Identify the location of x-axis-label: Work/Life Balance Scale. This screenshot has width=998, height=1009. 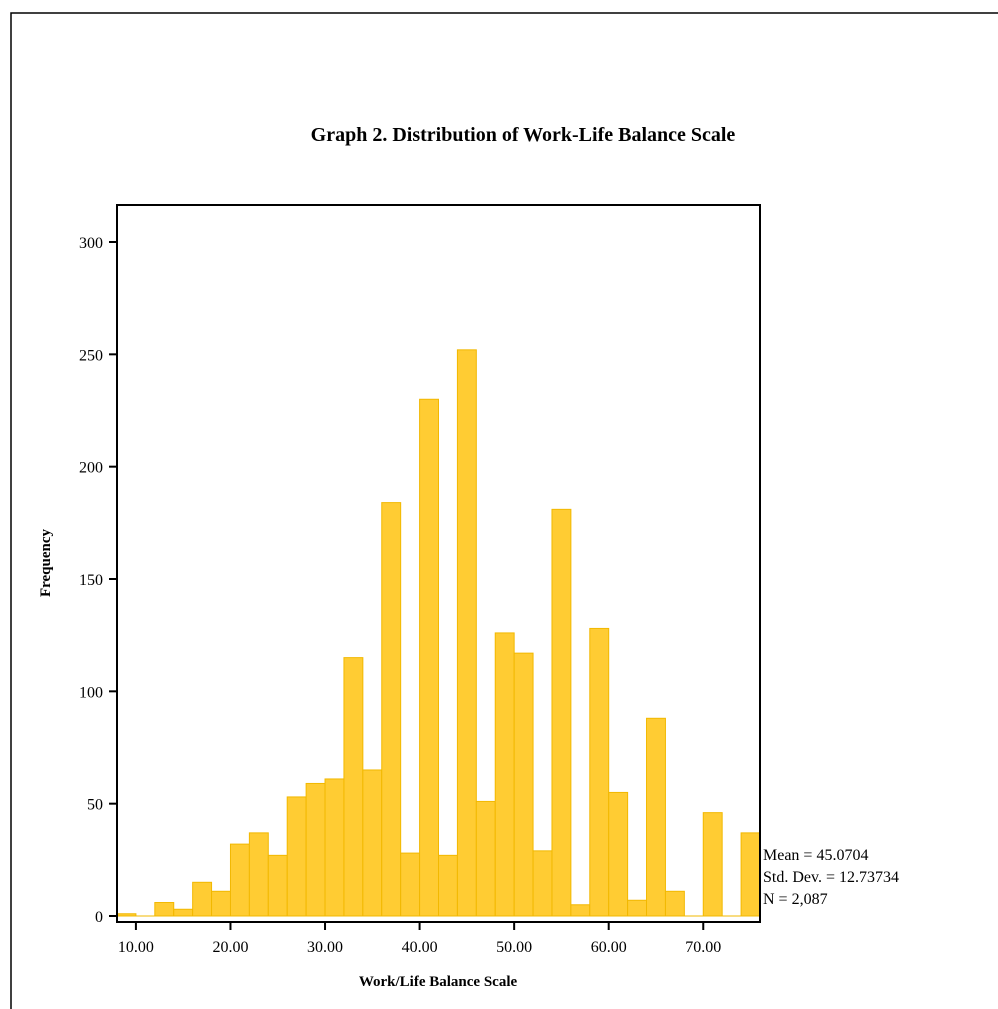
(438, 982).